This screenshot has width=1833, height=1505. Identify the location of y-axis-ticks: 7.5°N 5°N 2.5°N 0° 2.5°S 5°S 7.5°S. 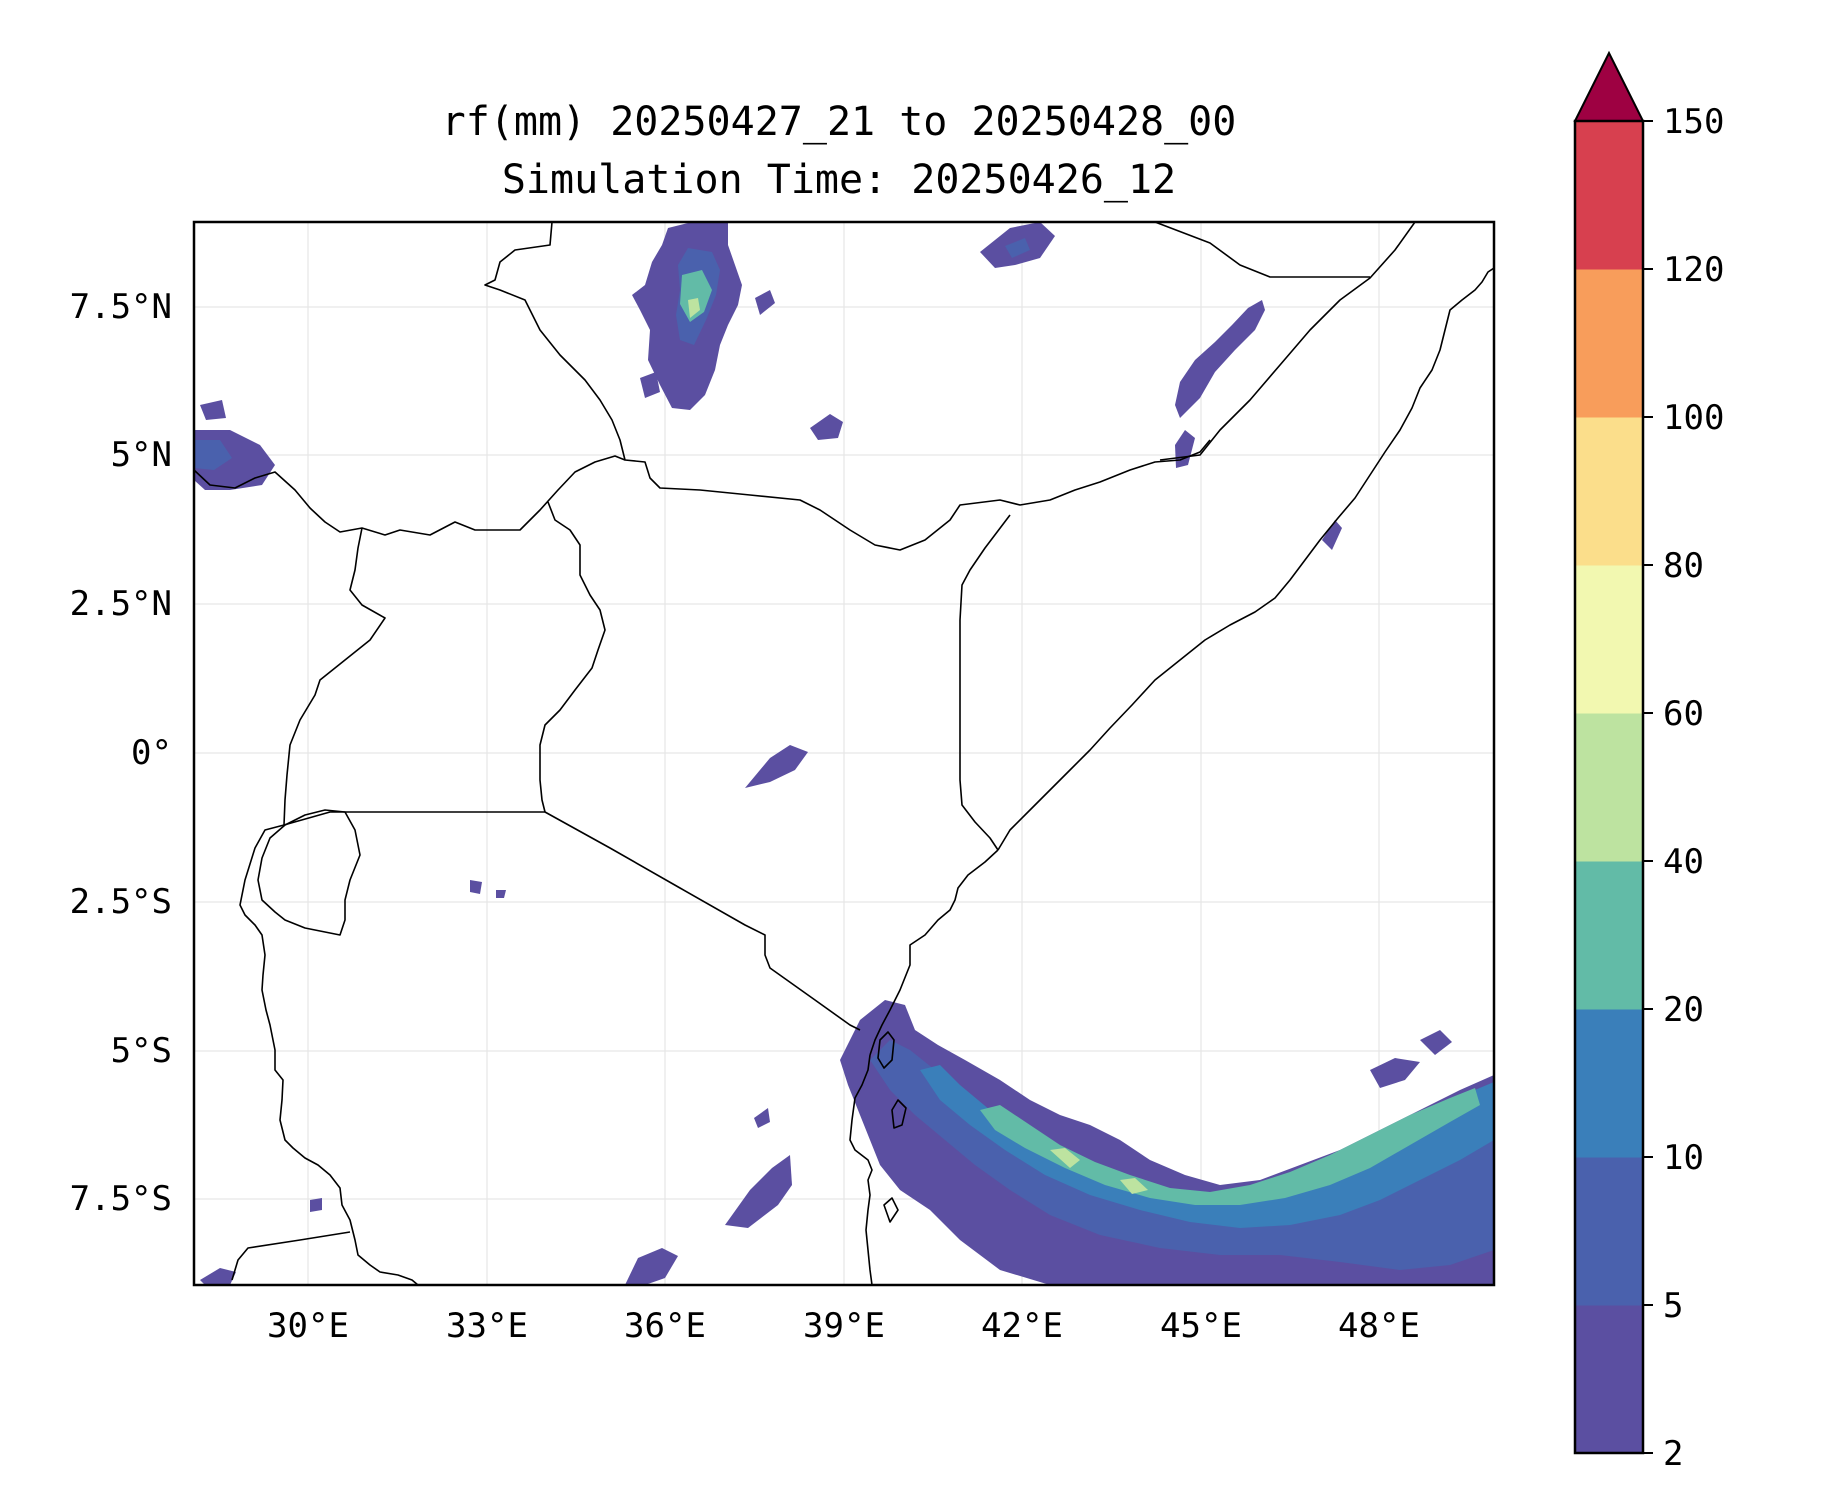
(121, 753).